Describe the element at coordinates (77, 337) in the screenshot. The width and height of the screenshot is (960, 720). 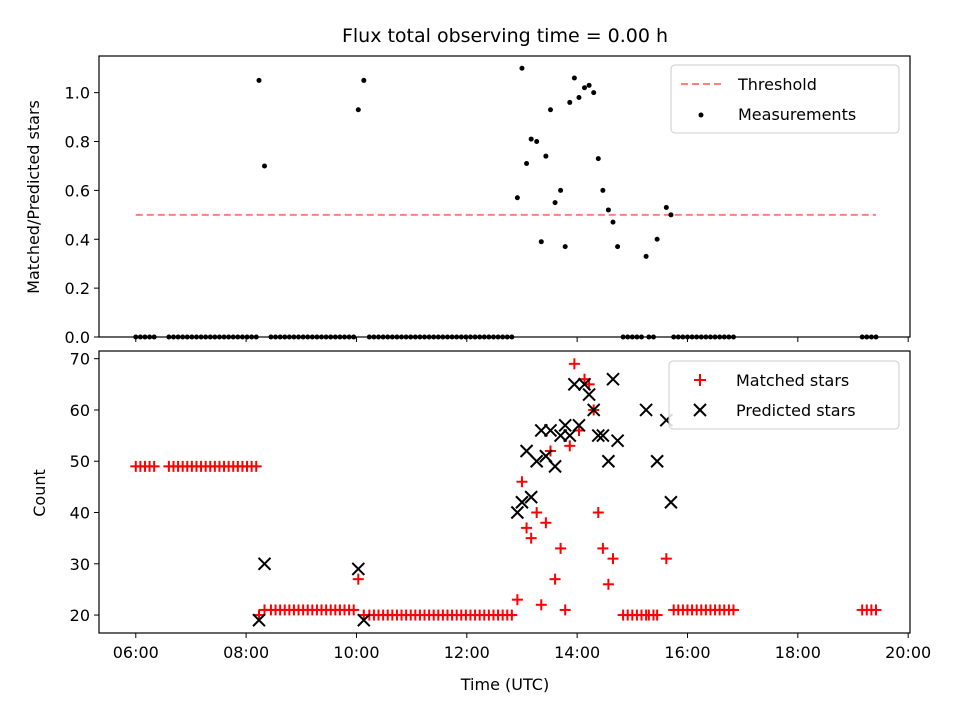
I see `ratio-y-tick-label: 0.0` at that location.